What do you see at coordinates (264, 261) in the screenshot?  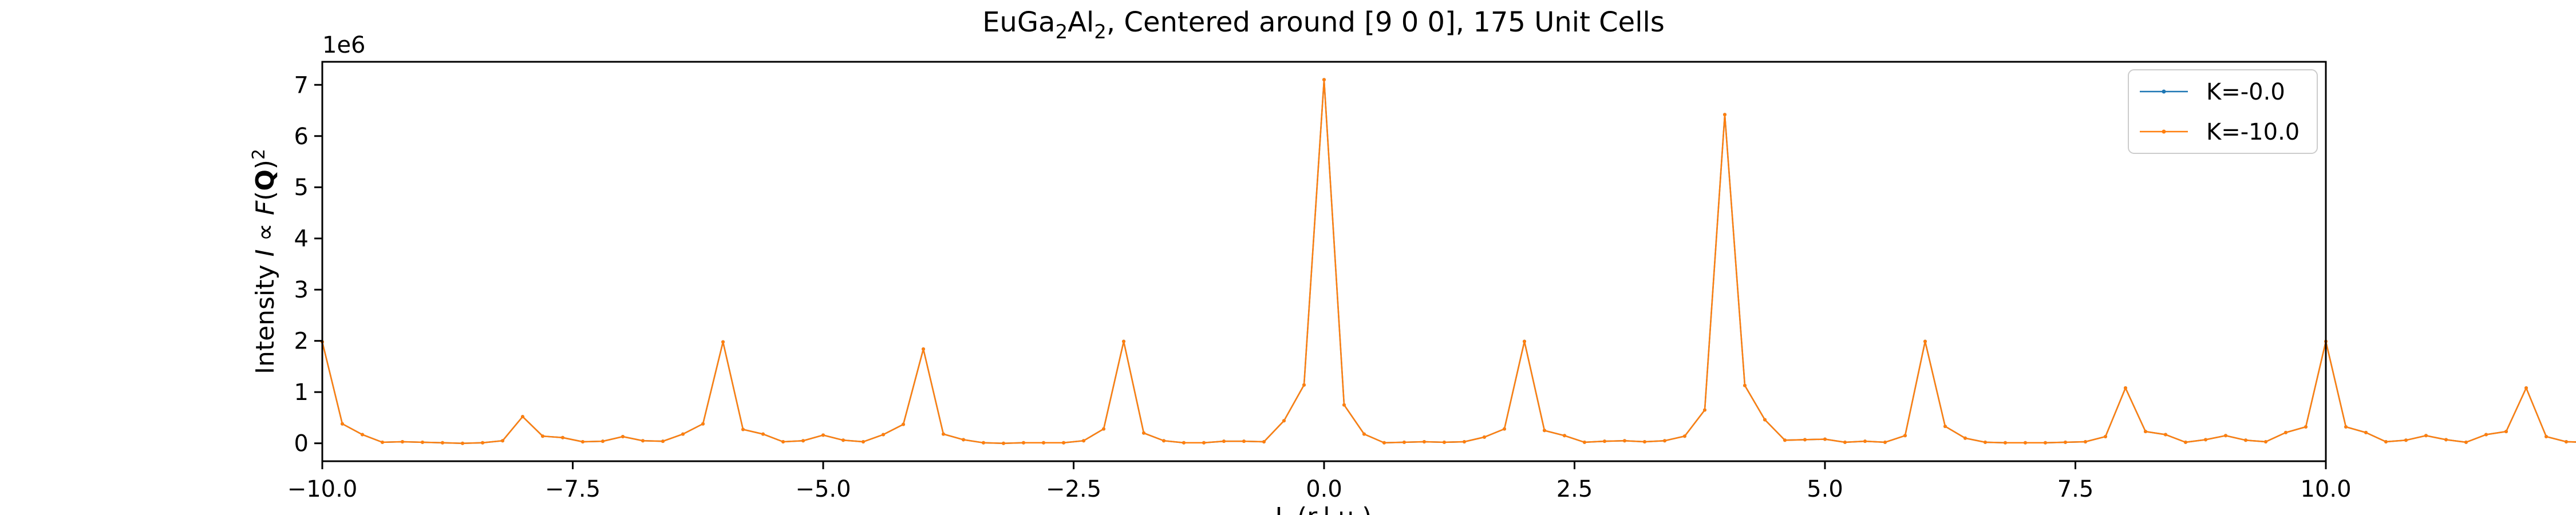 I see `y-axis-label: Intensity I ∝ F(Q)2` at bounding box center [264, 261].